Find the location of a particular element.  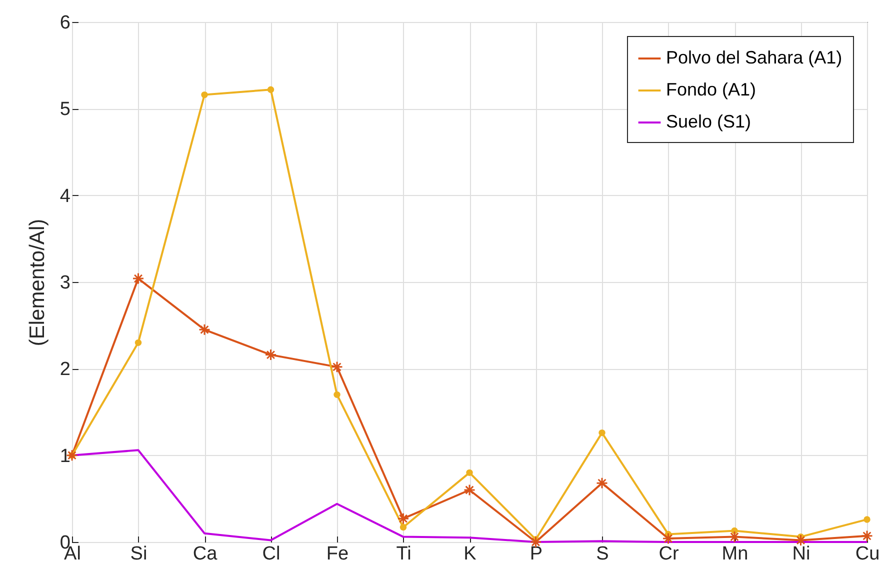

y-tick-label: 5 is located at coordinates (65, 109).